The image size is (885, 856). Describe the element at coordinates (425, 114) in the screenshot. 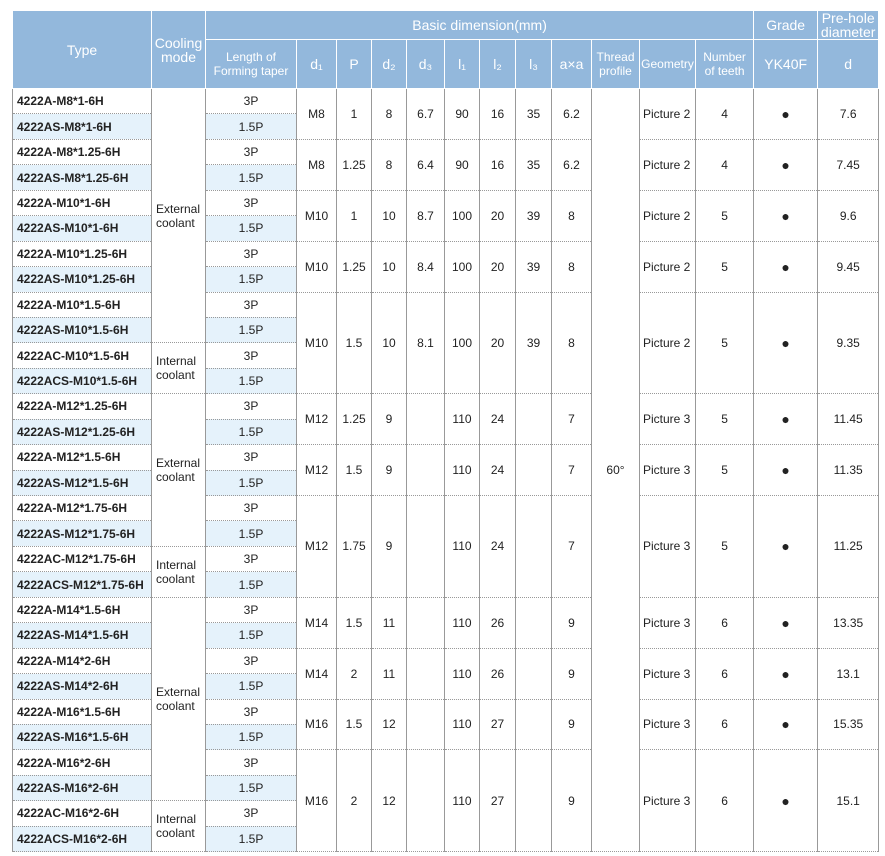

I see `dimension-cell: 6.7` at that location.